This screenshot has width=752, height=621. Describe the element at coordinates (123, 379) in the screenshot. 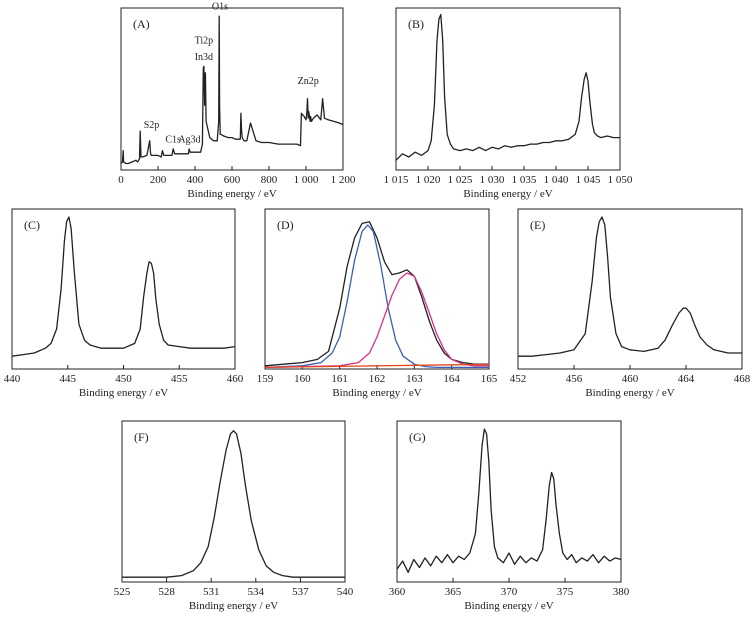

I see `x-tick-label: 450` at that location.